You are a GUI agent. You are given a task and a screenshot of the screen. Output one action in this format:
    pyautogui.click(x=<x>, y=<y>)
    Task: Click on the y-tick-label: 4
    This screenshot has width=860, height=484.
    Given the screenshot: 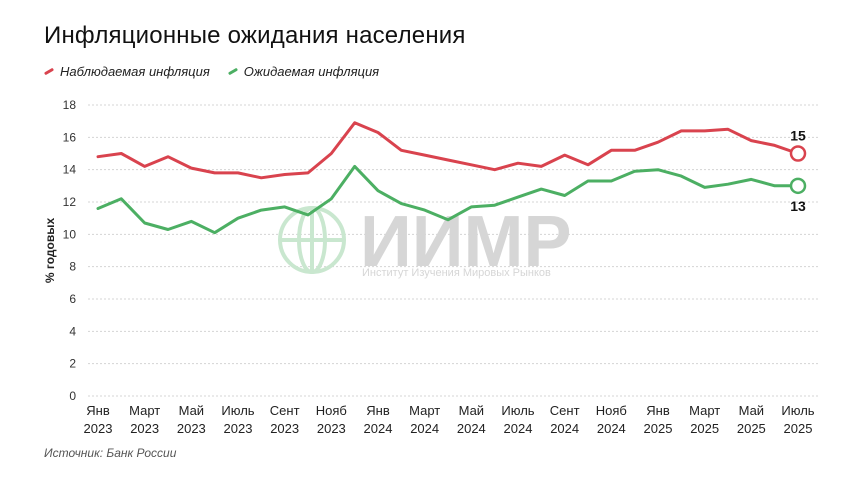 What is the action you would take?
    pyautogui.click(x=72, y=331)
    